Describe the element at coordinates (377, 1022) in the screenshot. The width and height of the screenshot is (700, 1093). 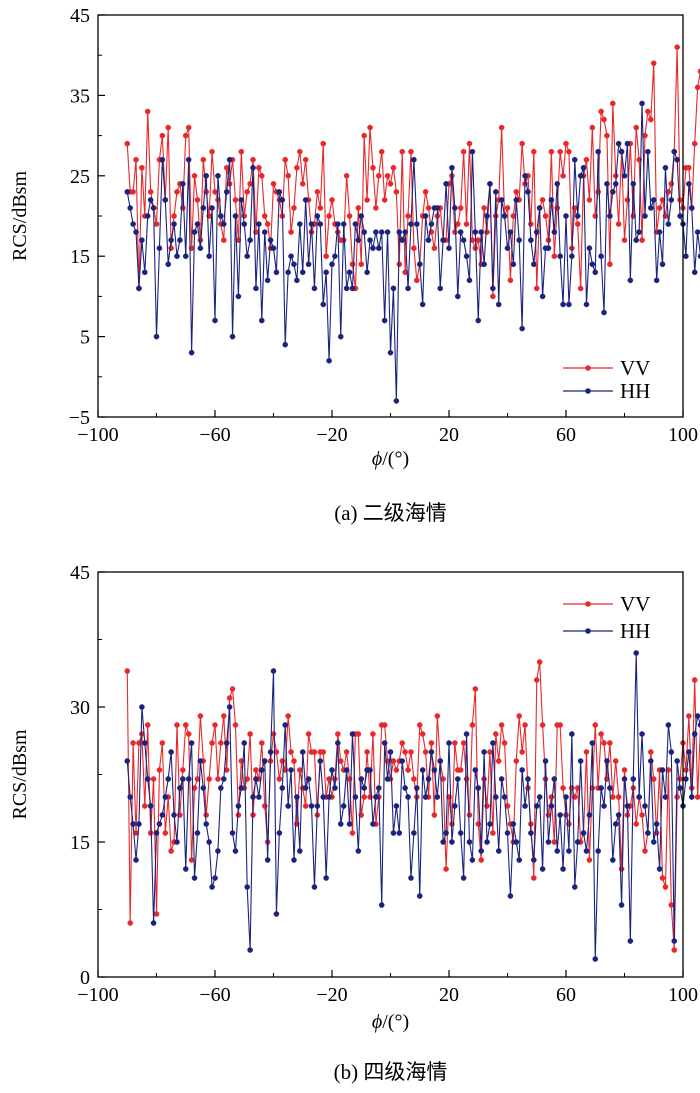
I see `x-axis-symbol: ϕ` at that location.